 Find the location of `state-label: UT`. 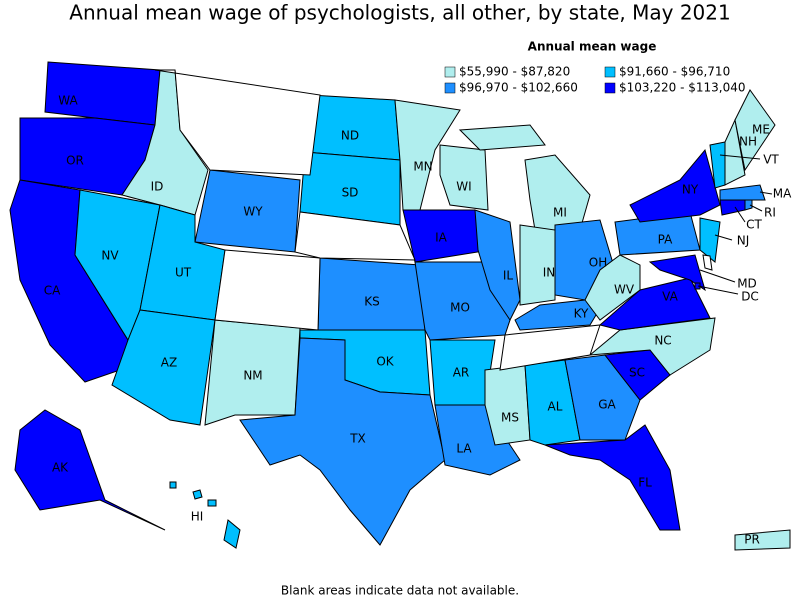

state-label: UT is located at coordinates (183, 273).